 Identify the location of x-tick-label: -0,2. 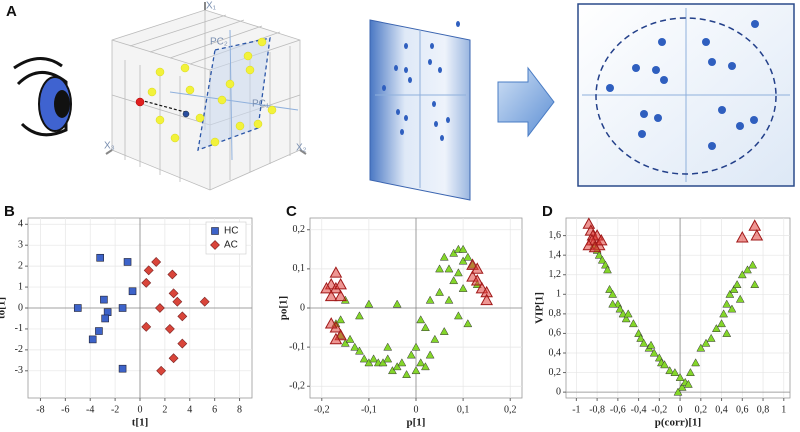
(322, 409).